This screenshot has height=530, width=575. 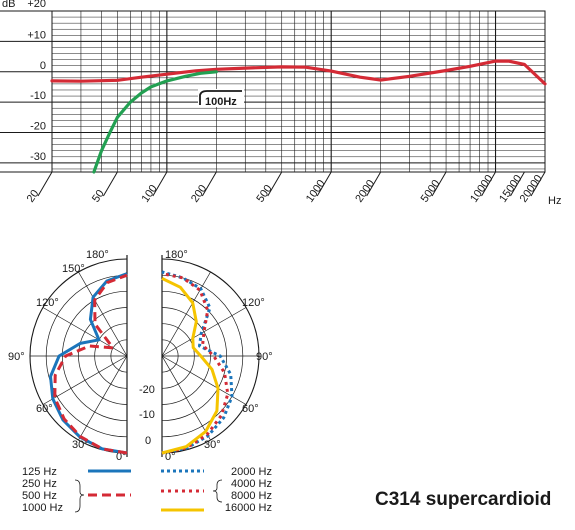 I want to click on x-tick-label: 5000, so click(x=431, y=191).